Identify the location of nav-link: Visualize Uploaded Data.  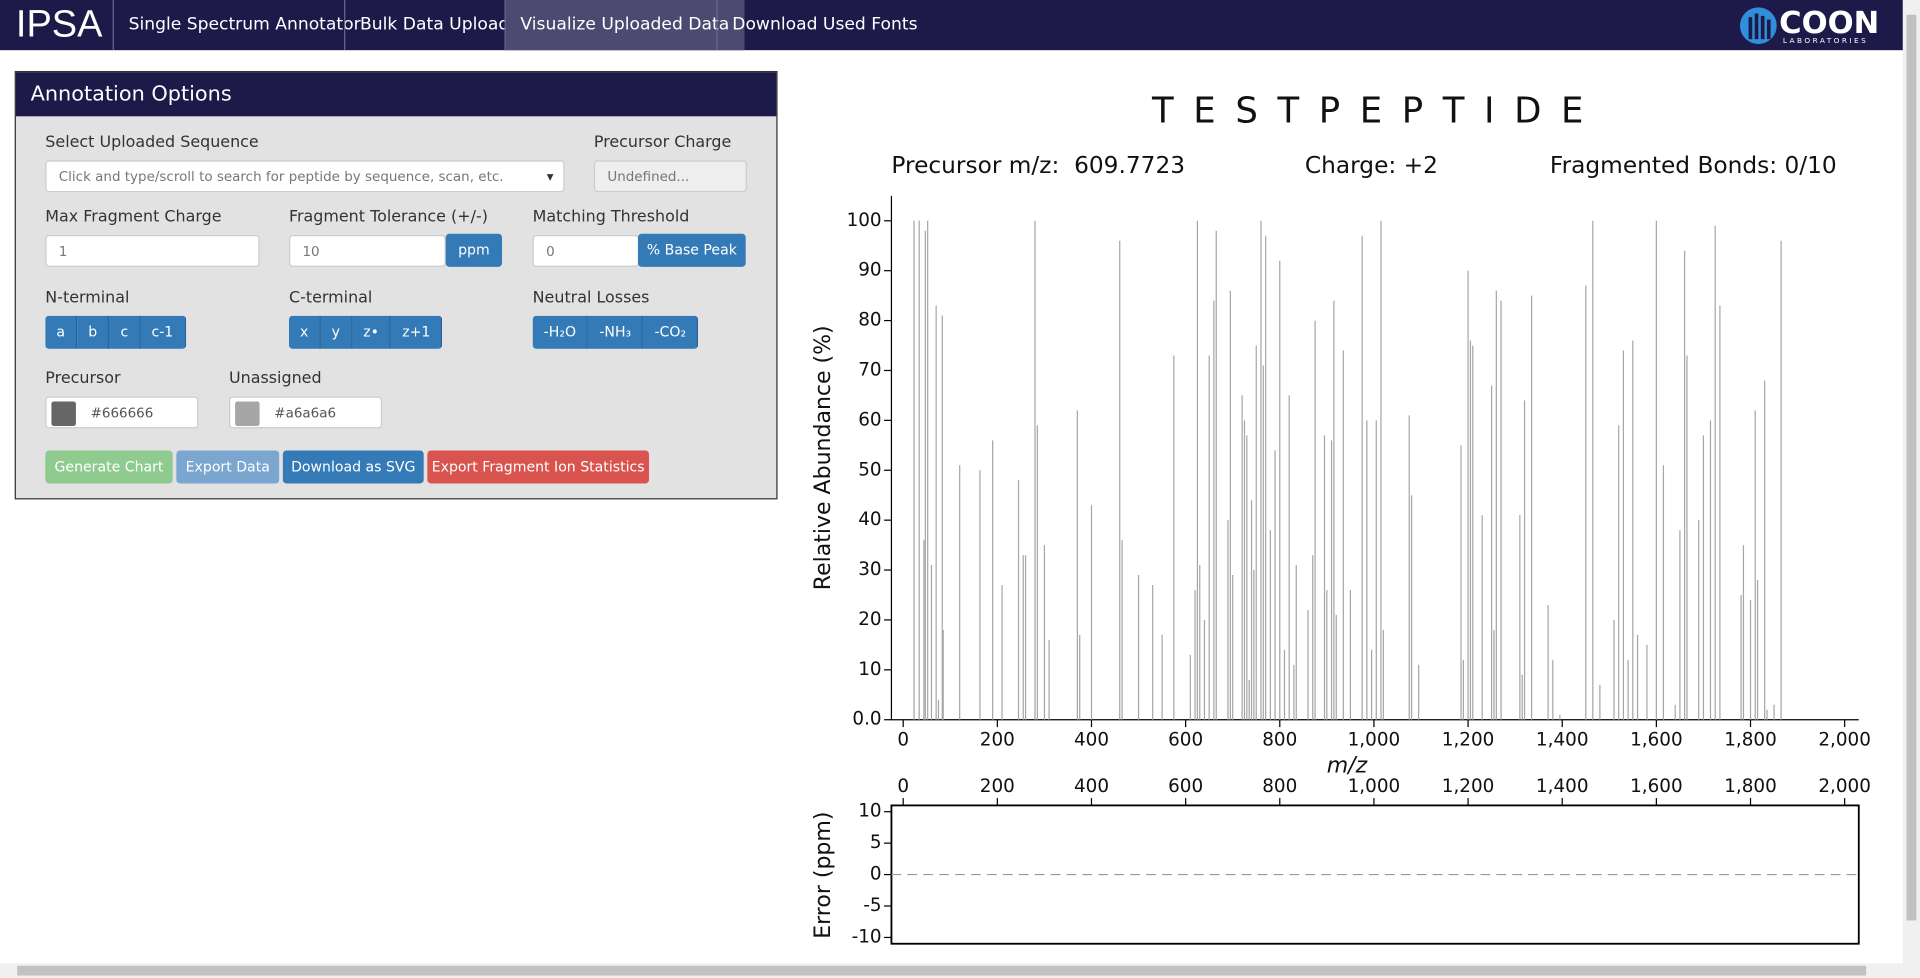
(624, 25).